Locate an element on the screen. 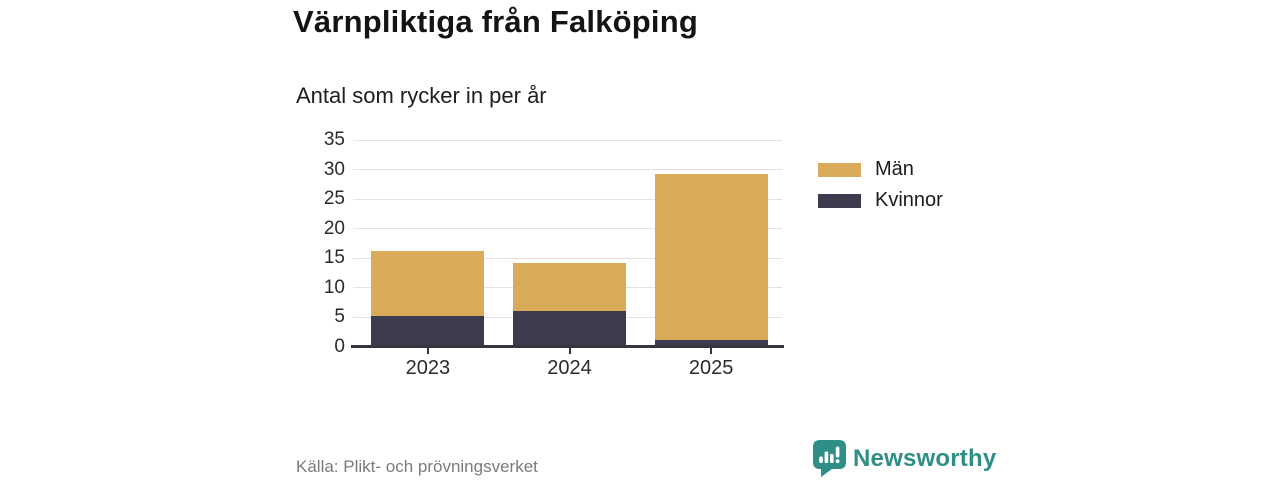 The width and height of the screenshot is (1280, 480). bar-2023-kvinnor is located at coordinates (428, 331).